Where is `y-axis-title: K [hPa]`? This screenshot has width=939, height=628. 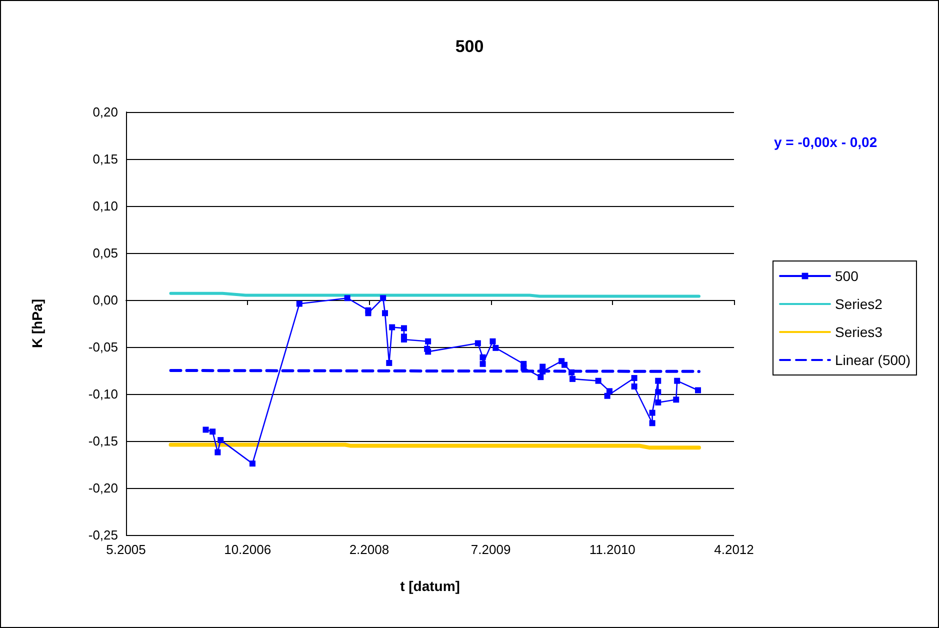
y-axis-title: K [hPa] is located at coordinates (37, 323).